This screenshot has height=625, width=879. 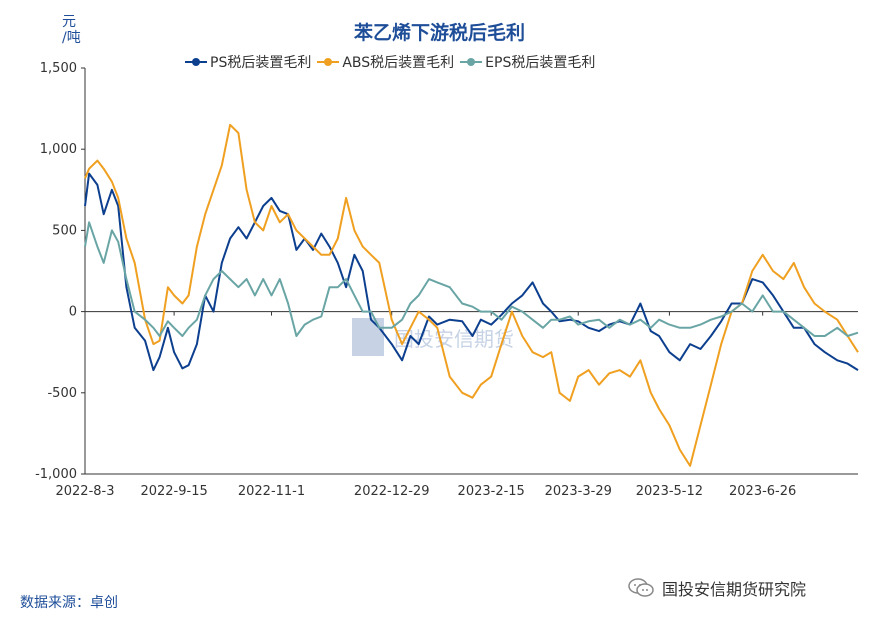 What do you see at coordinates (56, 474) in the screenshot?
I see `y-tick-label: -1,000` at bounding box center [56, 474].